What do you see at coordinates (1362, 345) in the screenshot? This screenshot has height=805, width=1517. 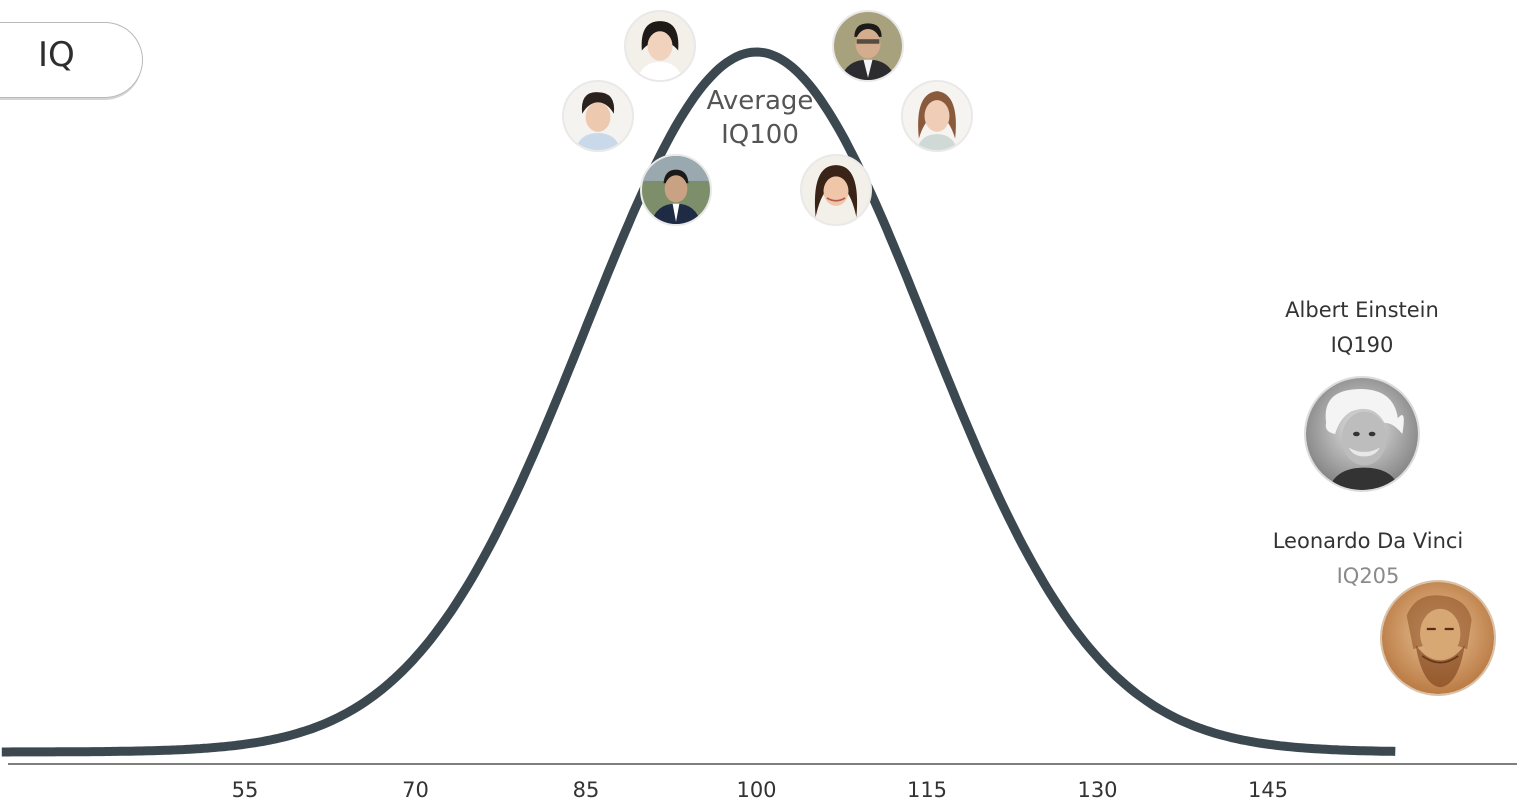 I see `einstein-iq: IQ190` at bounding box center [1362, 345].